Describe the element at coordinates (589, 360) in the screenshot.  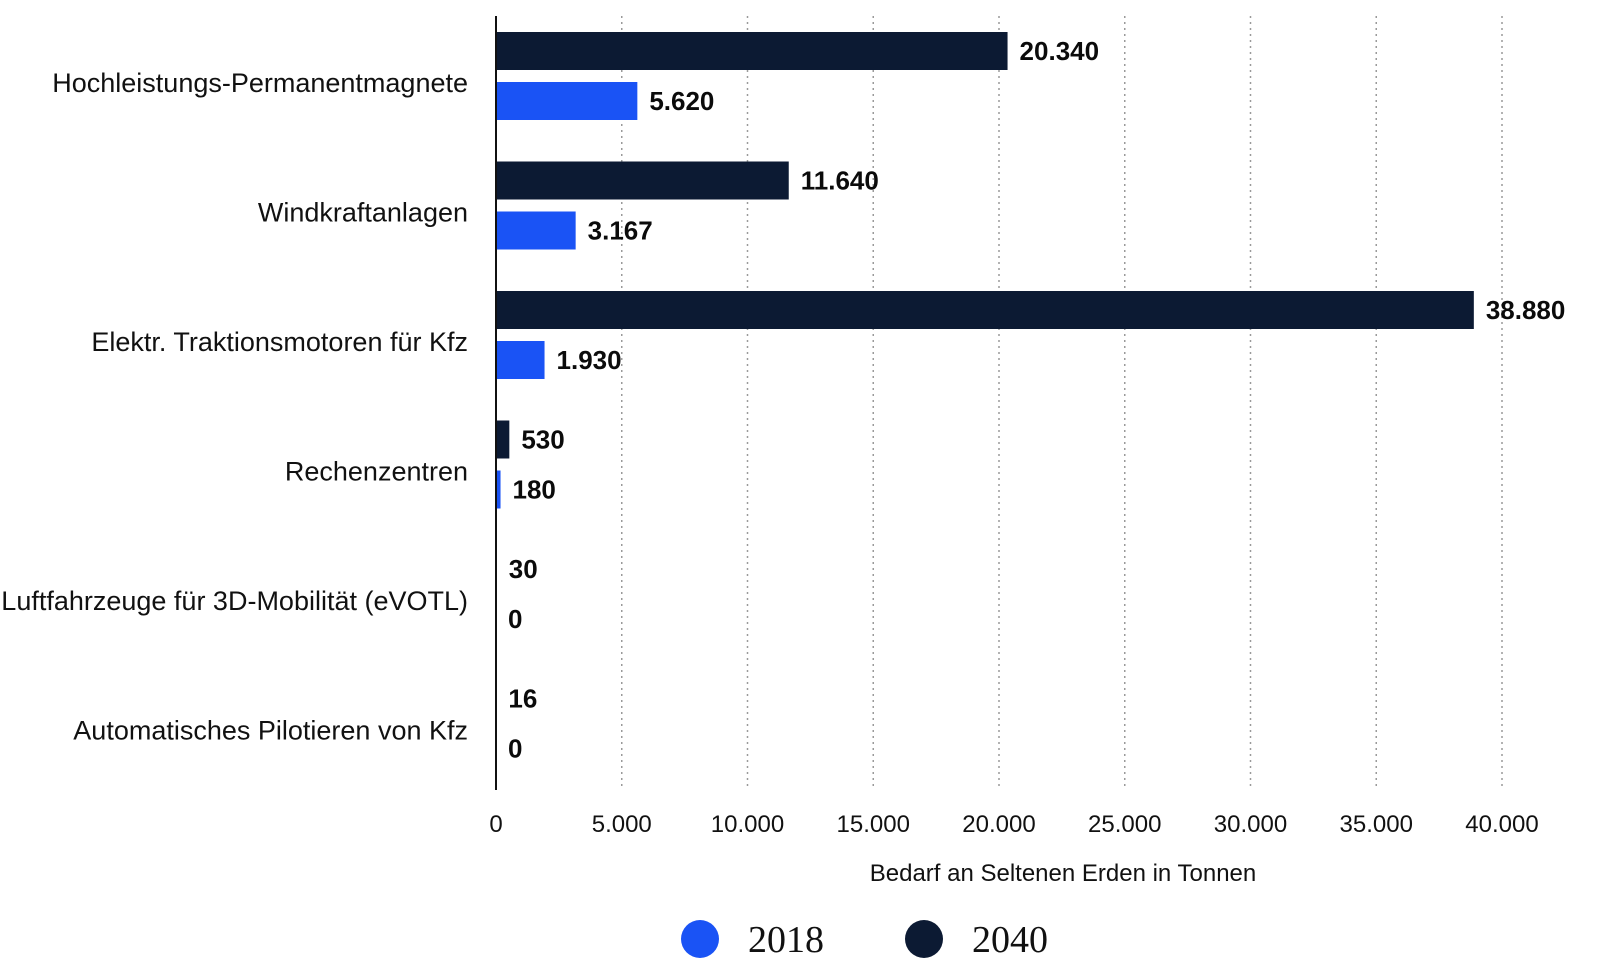
I see `value-label-2018: 1.930` at that location.